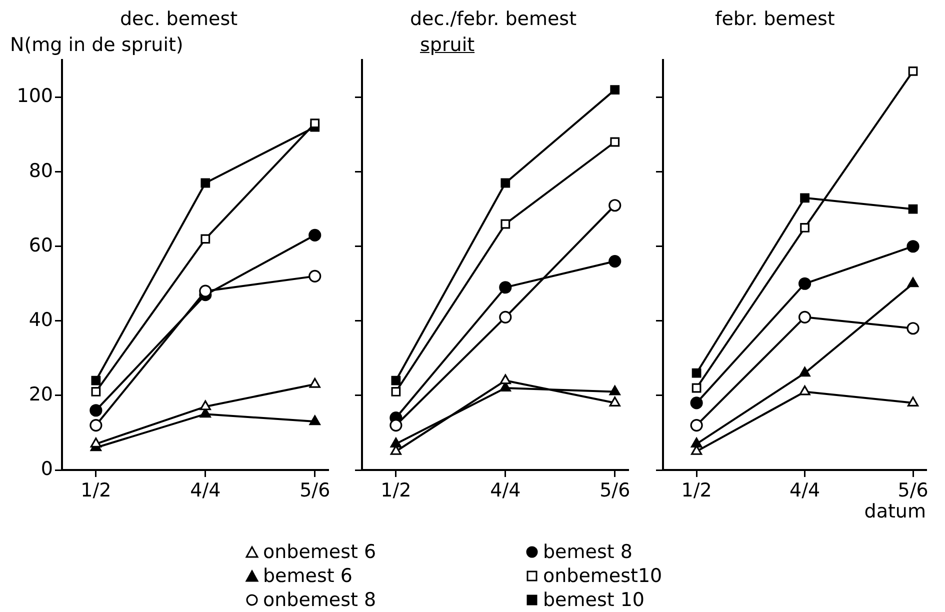  I want to click on legend-label: onbemest10, so click(602, 576).